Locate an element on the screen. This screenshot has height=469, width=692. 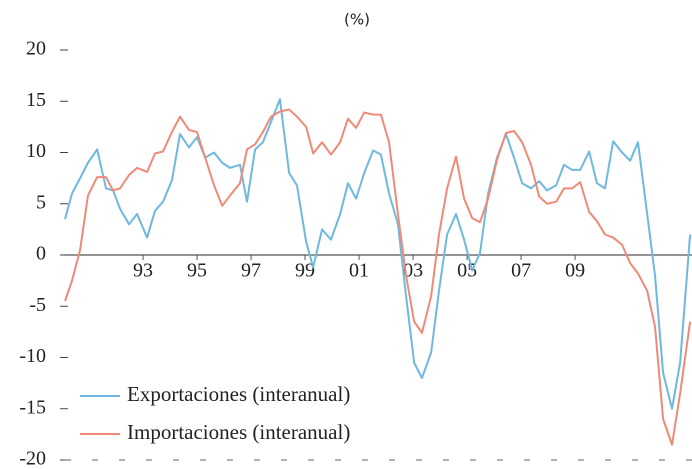
legend-label: Exportaciones (interanual) is located at coordinates (238, 394).